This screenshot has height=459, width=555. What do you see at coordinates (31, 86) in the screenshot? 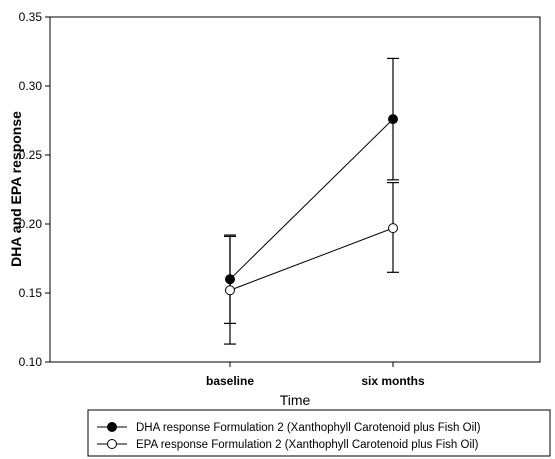
I see `y-tick-label: 0.30` at bounding box center [31, 86].